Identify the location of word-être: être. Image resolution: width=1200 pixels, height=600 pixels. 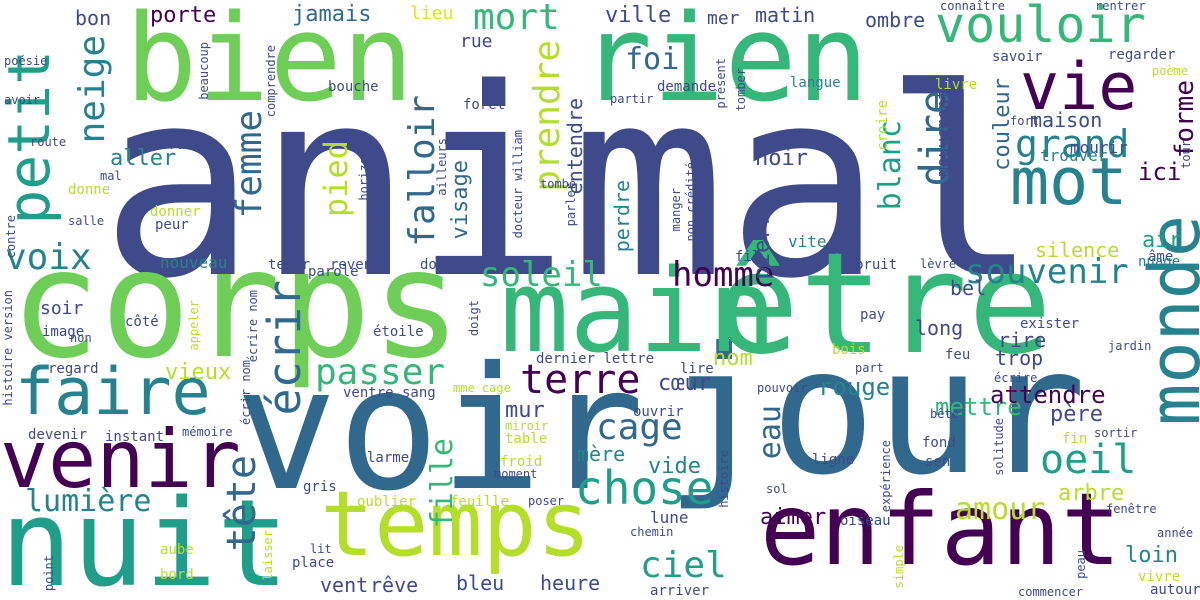
(884, 304).